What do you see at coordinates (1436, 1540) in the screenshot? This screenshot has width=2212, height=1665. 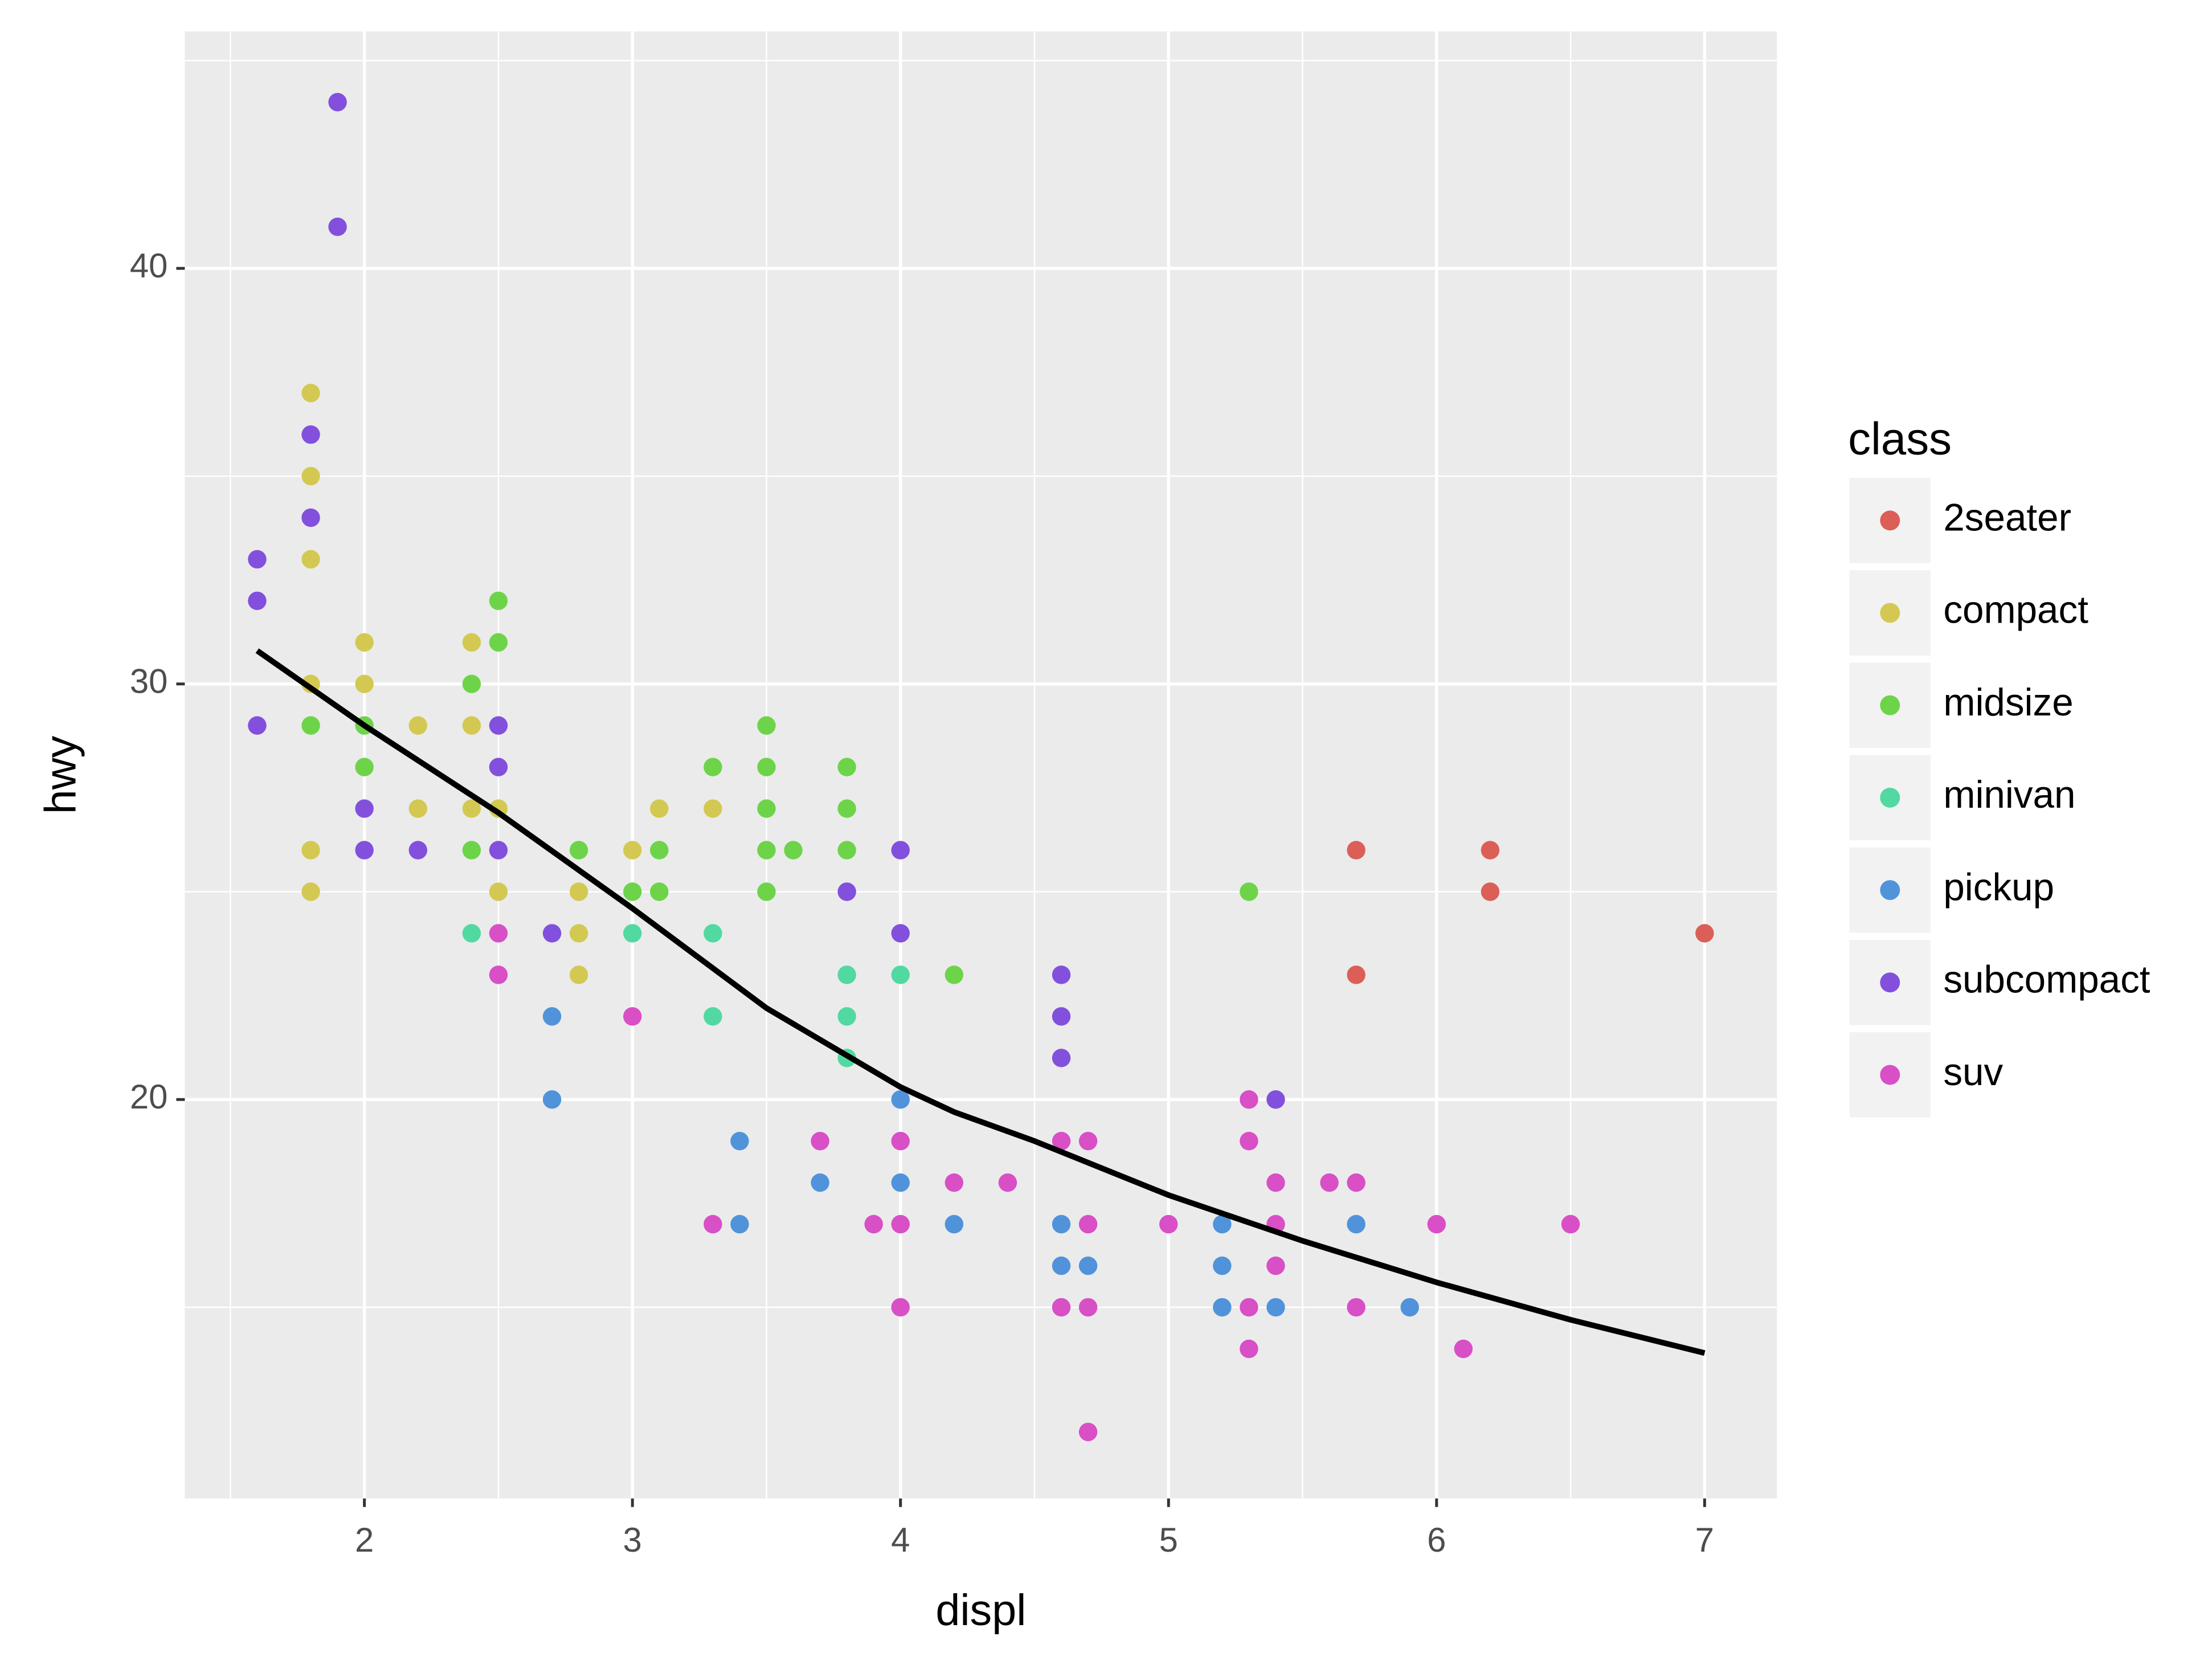 I see `x-tick-label: 6` at bounding box center [1436, 1540].